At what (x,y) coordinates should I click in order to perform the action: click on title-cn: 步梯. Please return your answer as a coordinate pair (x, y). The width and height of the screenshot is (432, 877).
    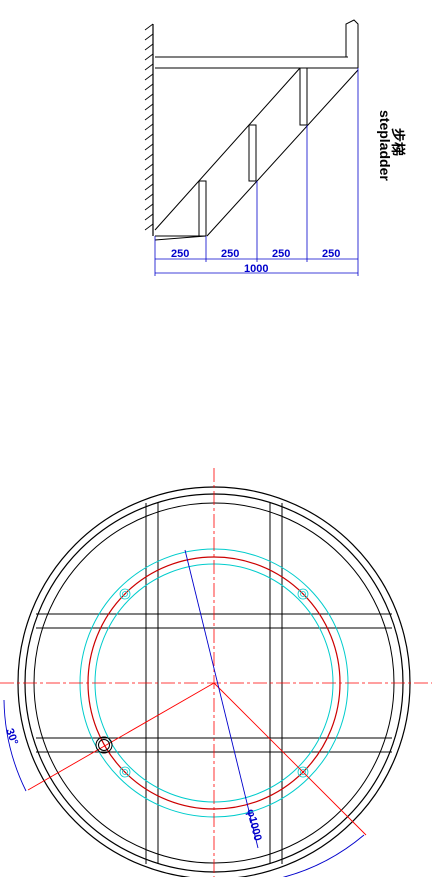
    Looking at the image, I should click on (397, 142).